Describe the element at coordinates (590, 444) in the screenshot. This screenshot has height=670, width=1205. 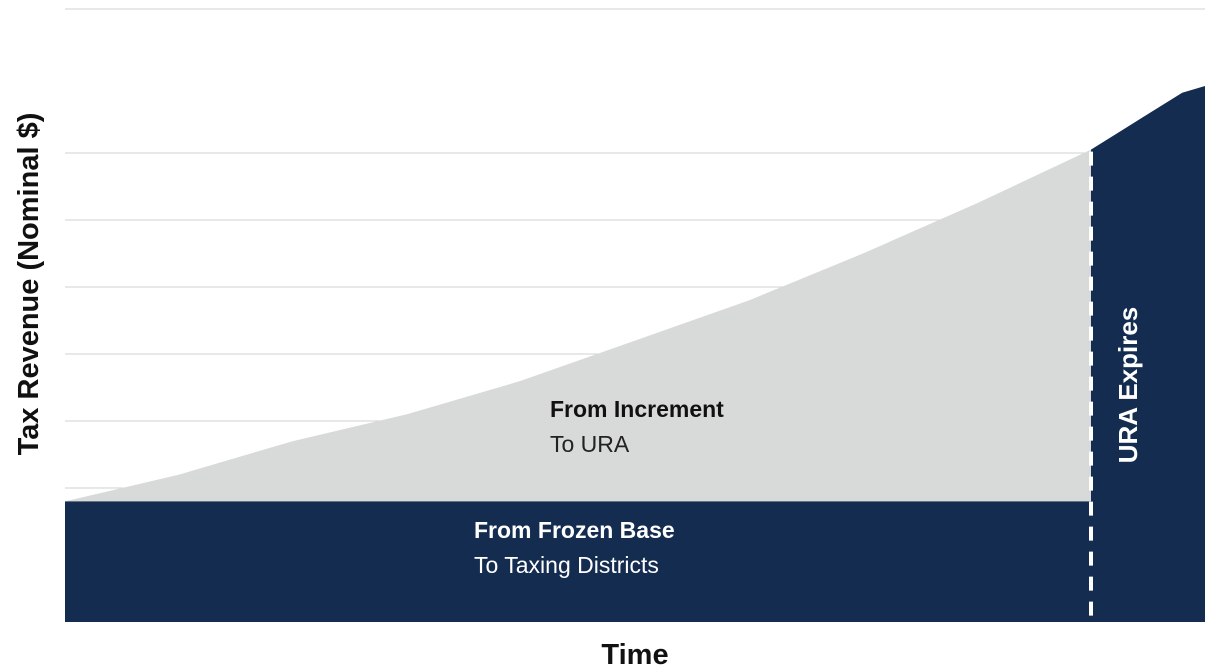
I see `increment-label-sub: To URA` at that location.